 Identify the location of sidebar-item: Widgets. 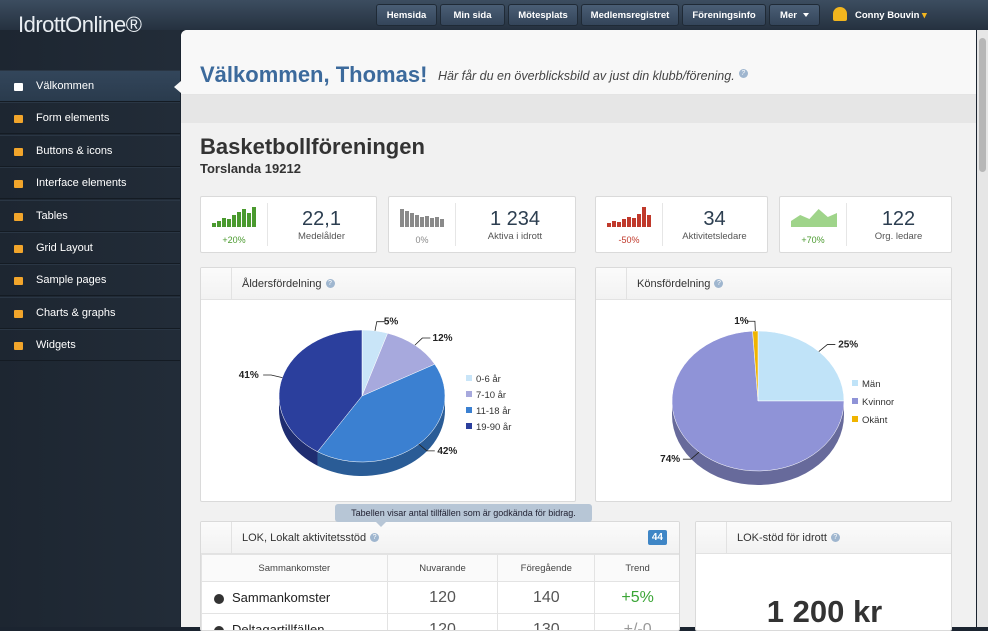
(90, 345).